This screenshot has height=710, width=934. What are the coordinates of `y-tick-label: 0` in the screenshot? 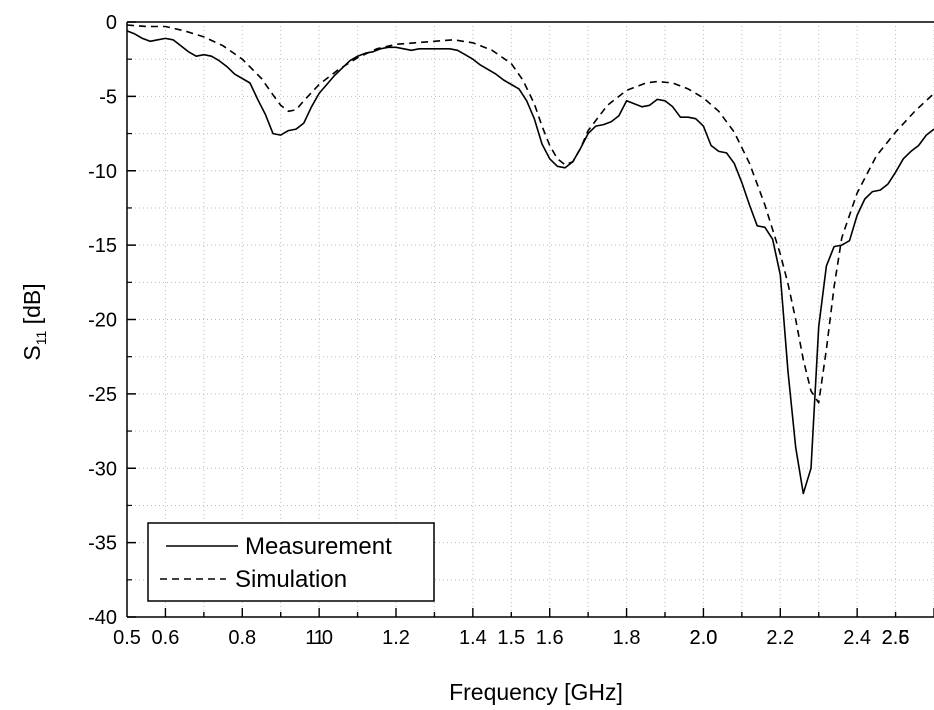 It's located at (111, 23).